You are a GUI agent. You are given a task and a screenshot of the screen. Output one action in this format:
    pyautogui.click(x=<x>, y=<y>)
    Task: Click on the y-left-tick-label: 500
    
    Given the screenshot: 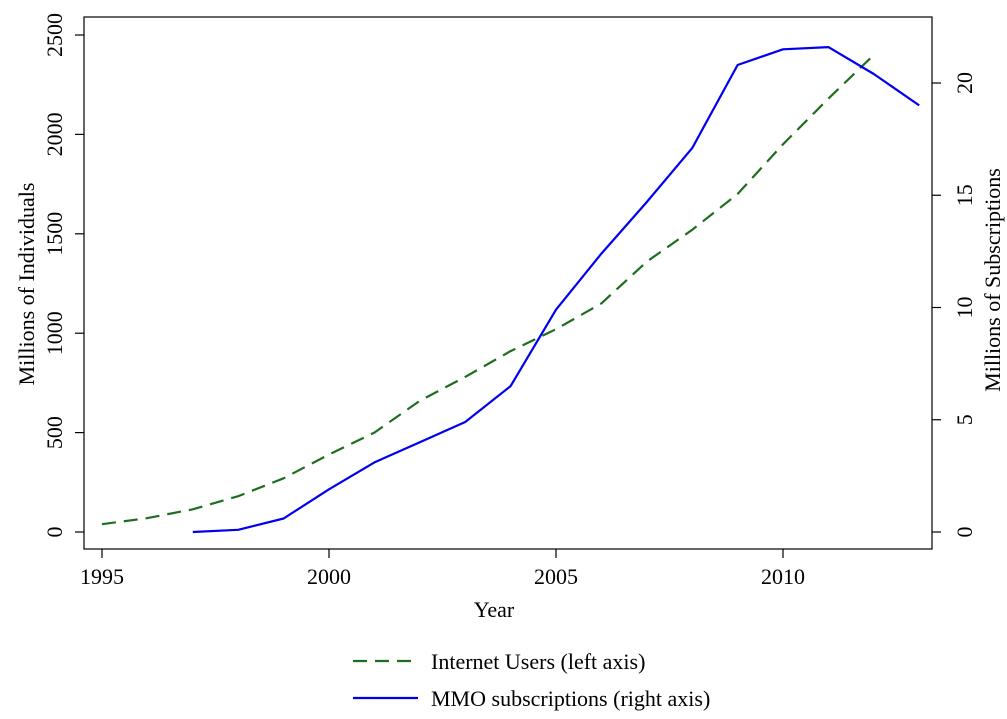 What is the action you would take?
    pyautogui.click(x=54, y=432)
    